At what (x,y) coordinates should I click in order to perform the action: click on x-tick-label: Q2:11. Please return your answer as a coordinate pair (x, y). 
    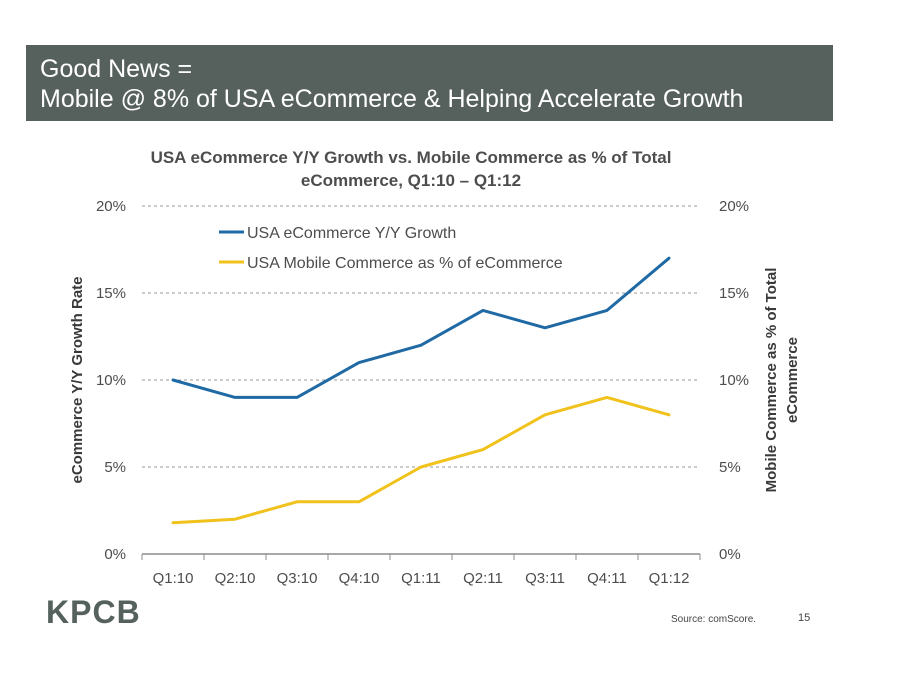
    Looking at the image, I should click on (483, 578).